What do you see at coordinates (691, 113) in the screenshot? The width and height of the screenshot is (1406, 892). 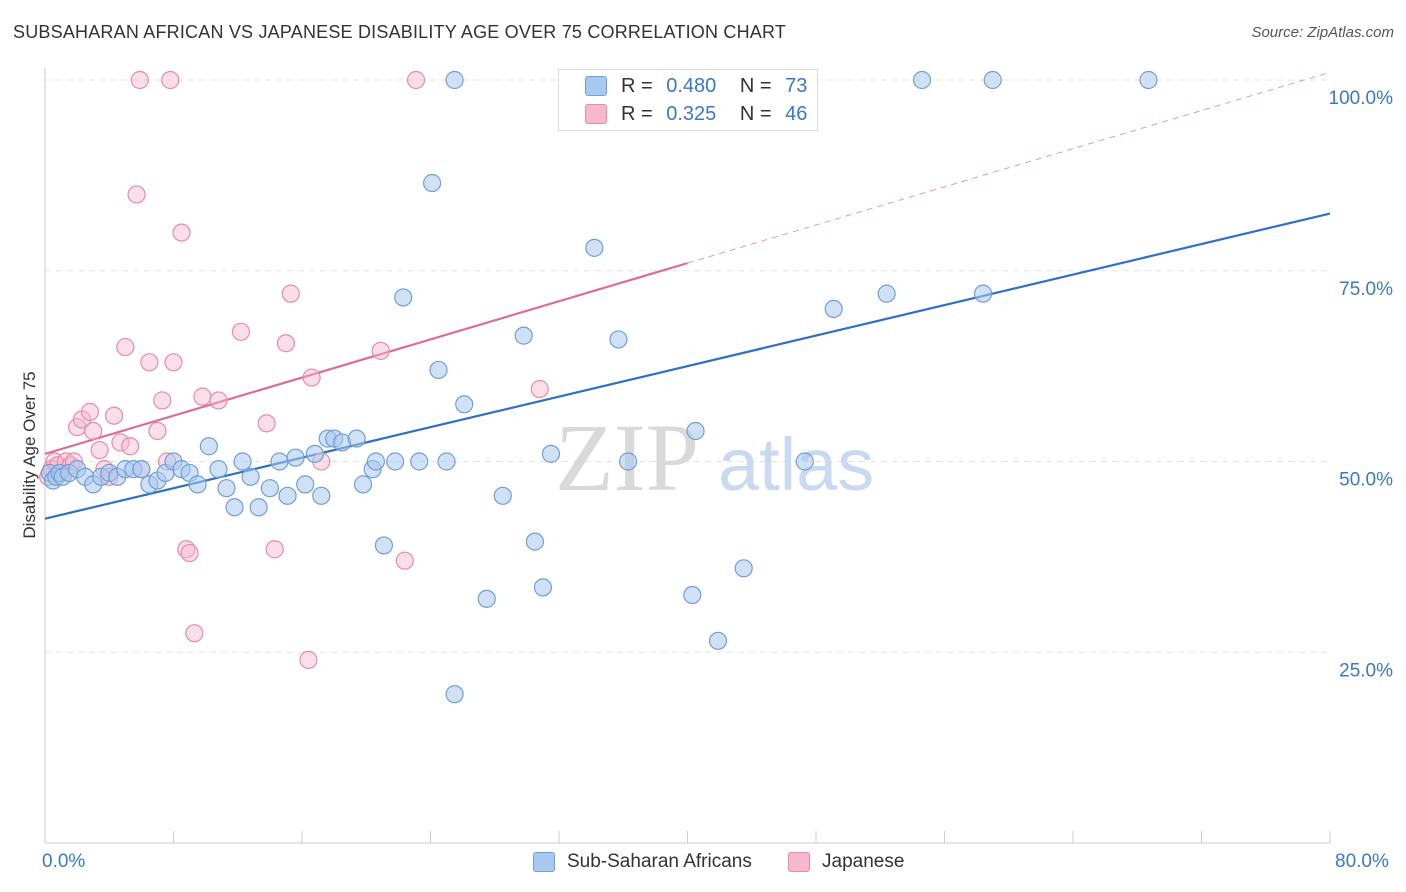 I see `r-value: 0.325` at bounding box center [691, 113].